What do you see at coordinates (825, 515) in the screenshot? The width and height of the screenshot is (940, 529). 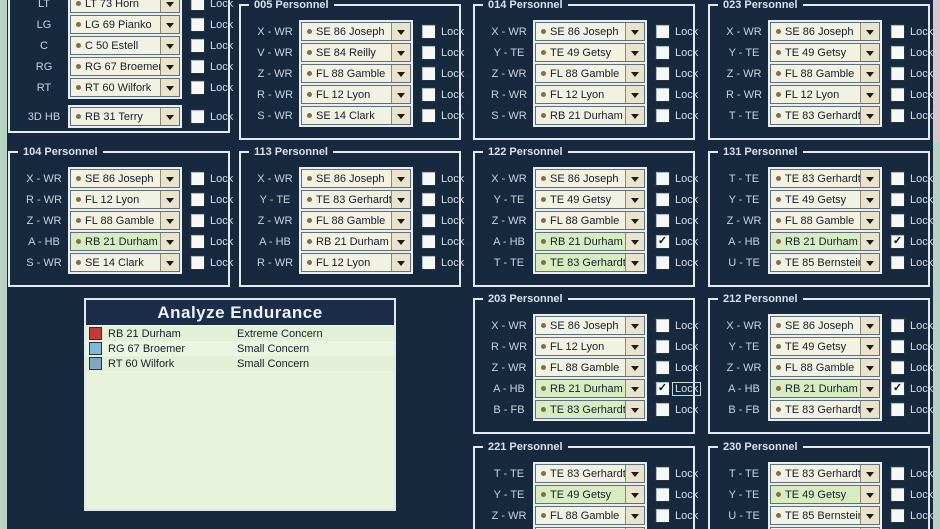 I see `player-select: TE 85 Bernstein` at bounding box center [825, 515].